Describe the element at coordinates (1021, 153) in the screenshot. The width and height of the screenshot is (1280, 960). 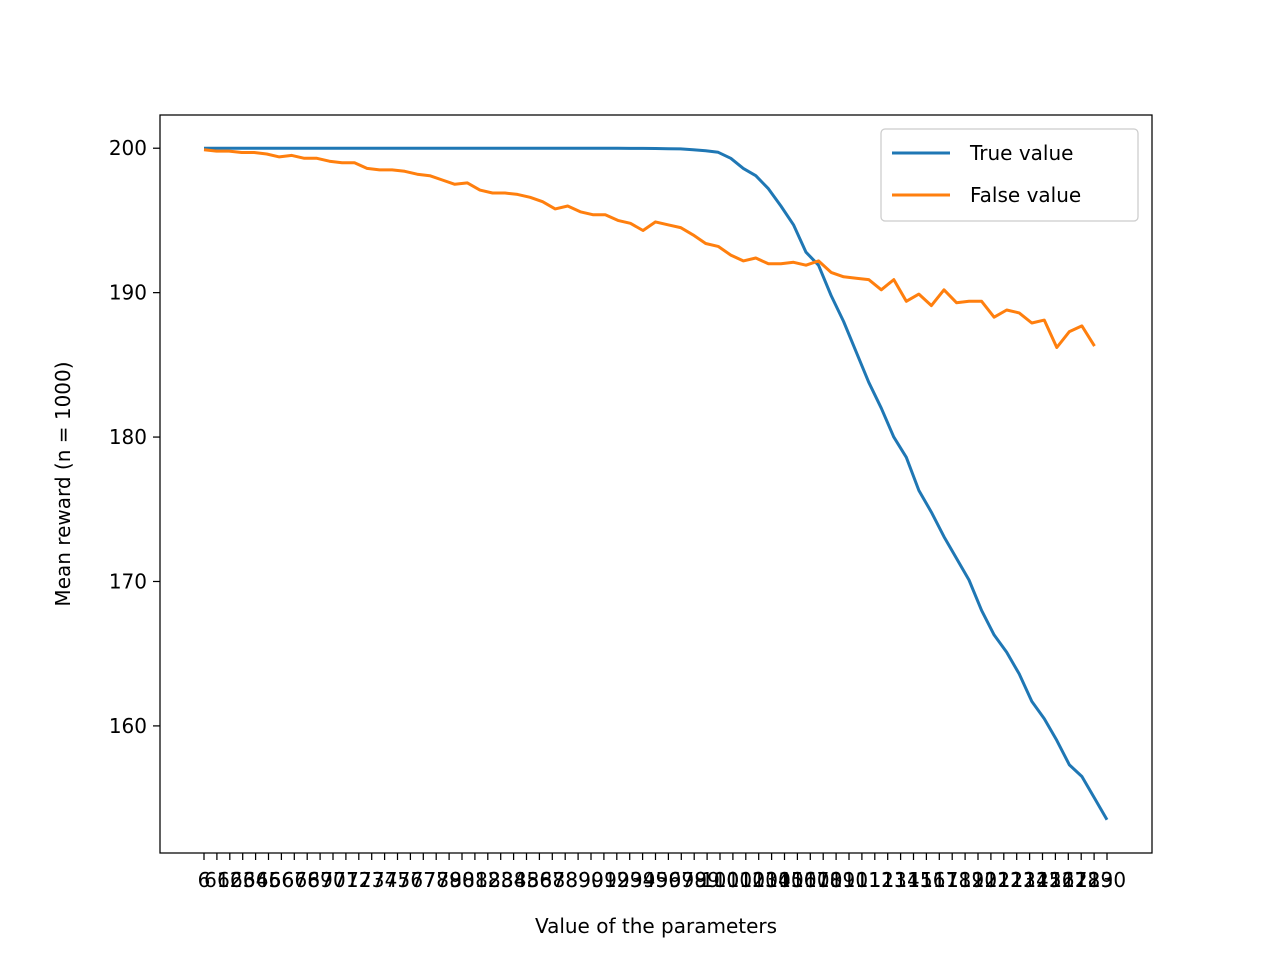
I see `legend-label-true-value: True value` at that location.